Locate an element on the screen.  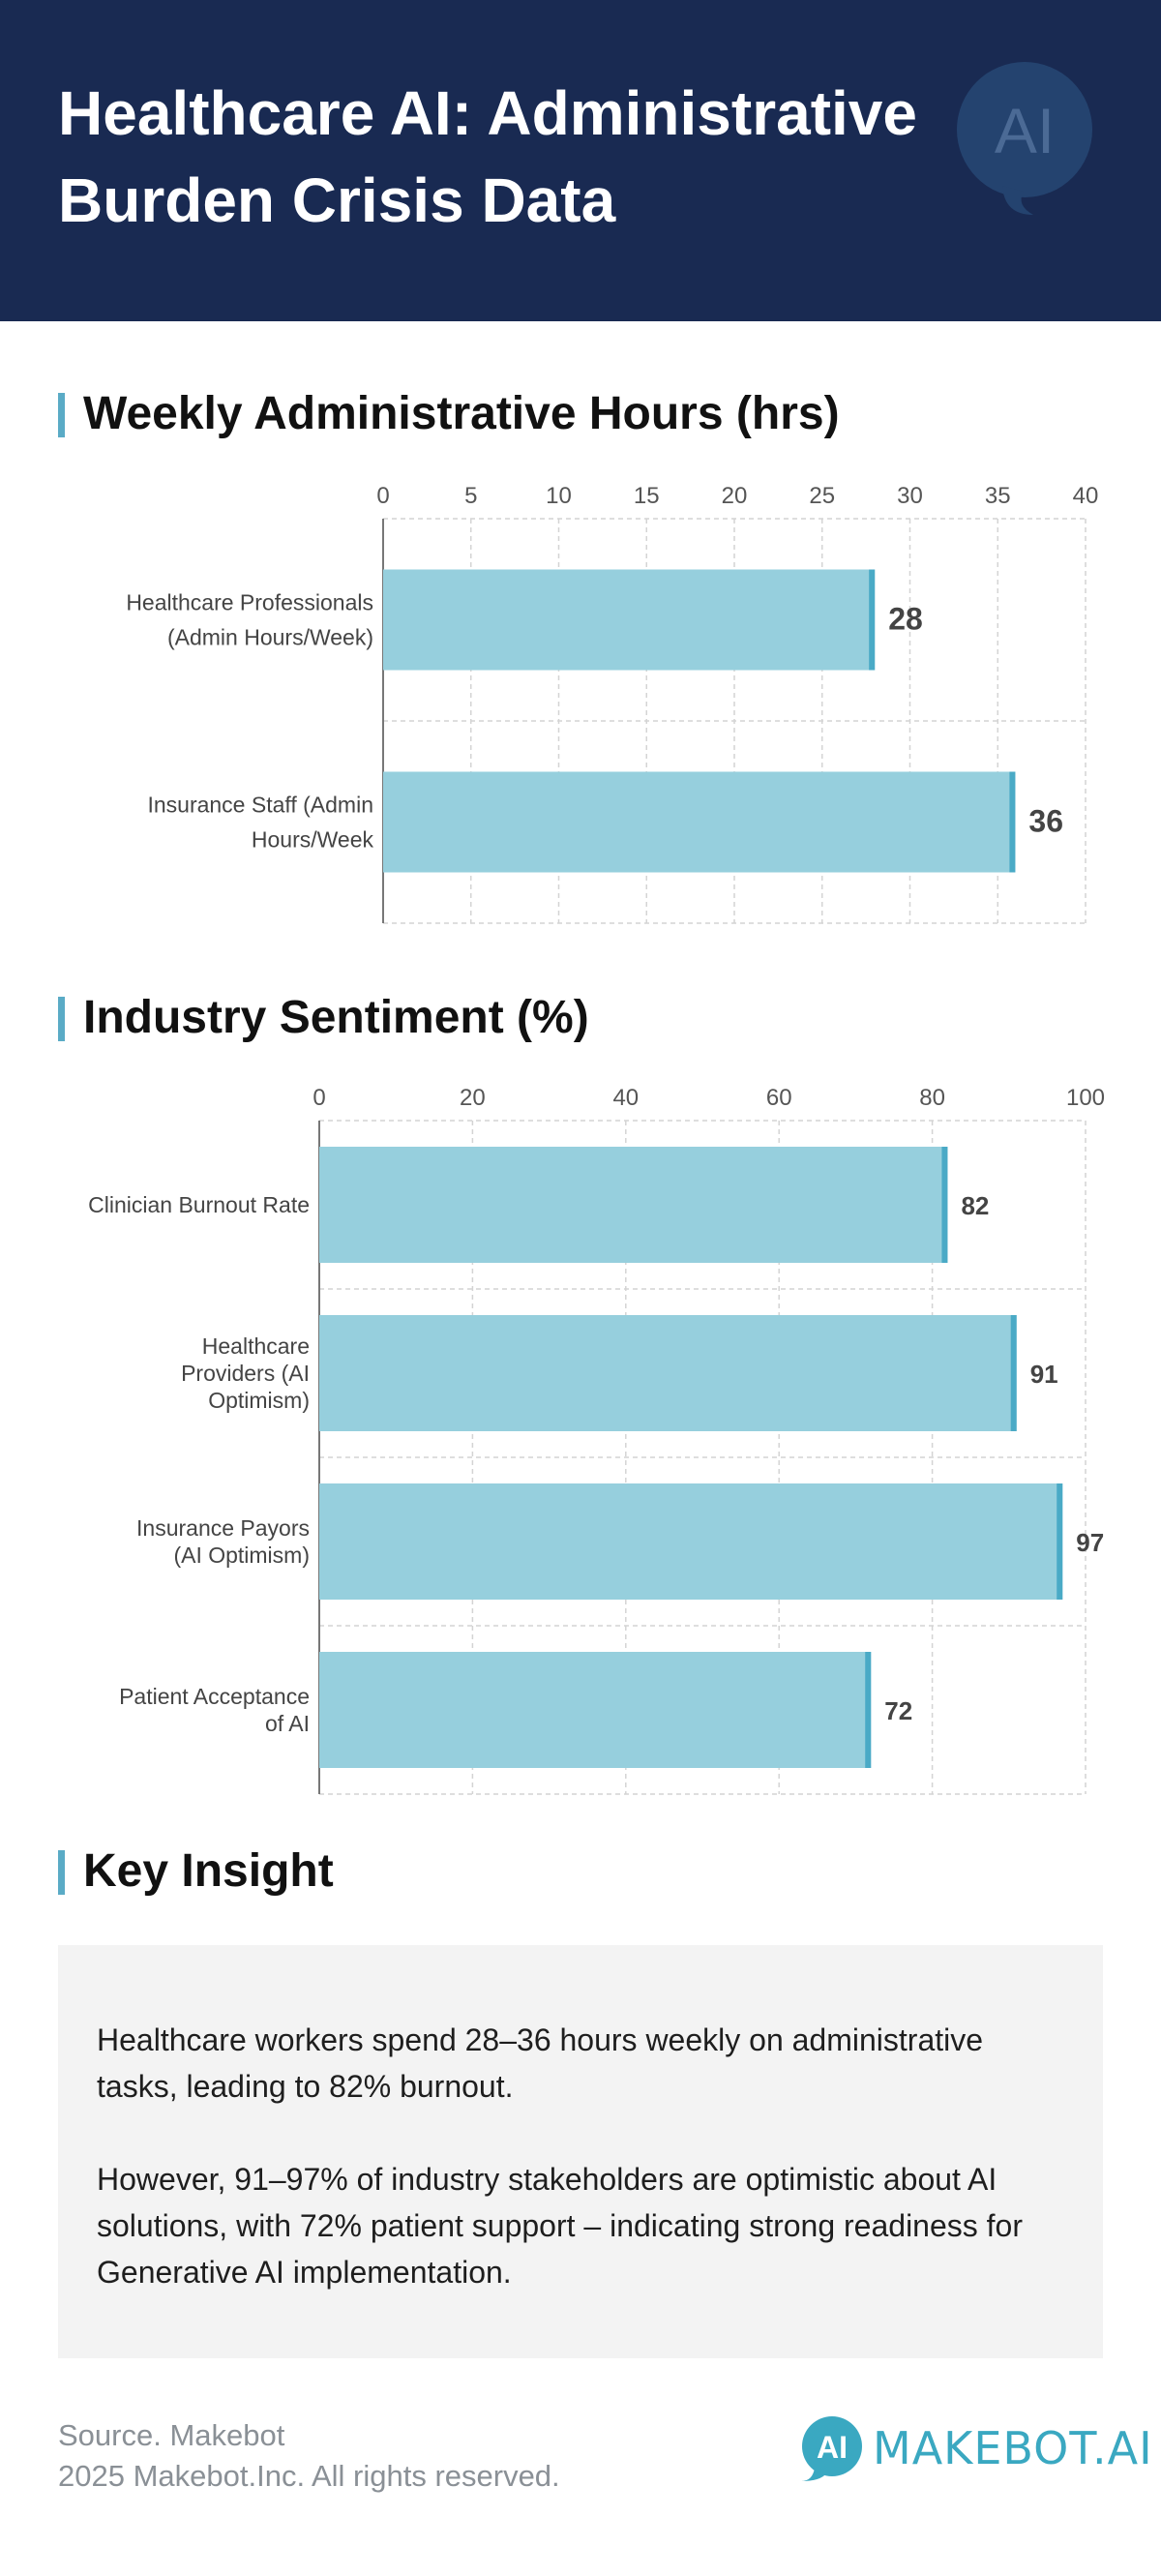
category-label: Optimism) is located at coordinates (259, 1400).